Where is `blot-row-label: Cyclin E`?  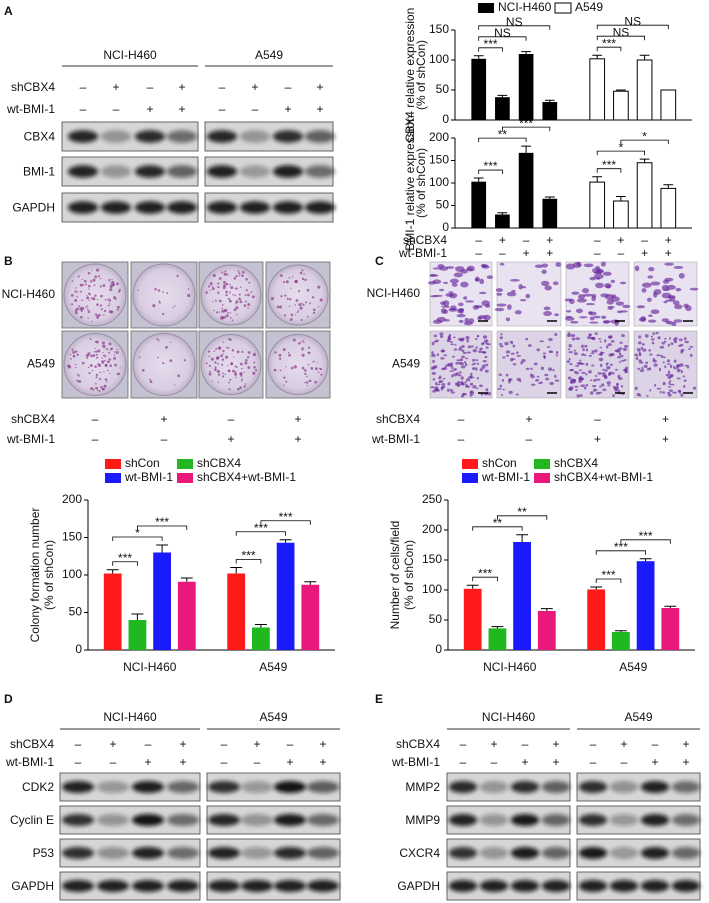 blot-row-label: Cyclin E is located at coordinates (32, 820).